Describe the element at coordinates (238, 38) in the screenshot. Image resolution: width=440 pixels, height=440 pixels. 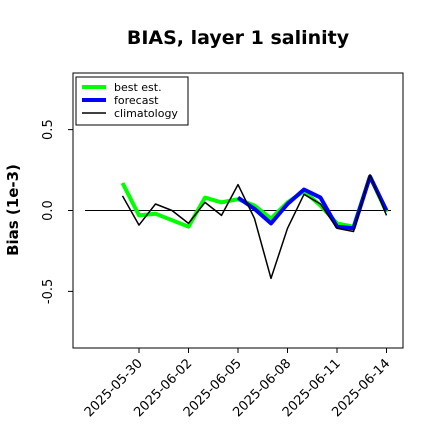
I see `chart-title: BIAS, layer 1 salinity` at that location.